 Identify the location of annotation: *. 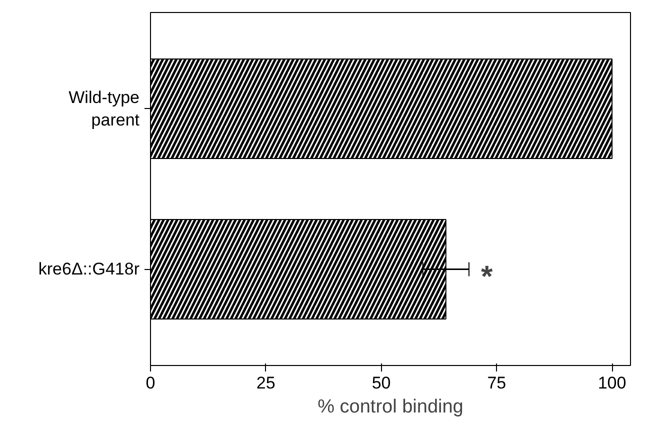
(486, 277).